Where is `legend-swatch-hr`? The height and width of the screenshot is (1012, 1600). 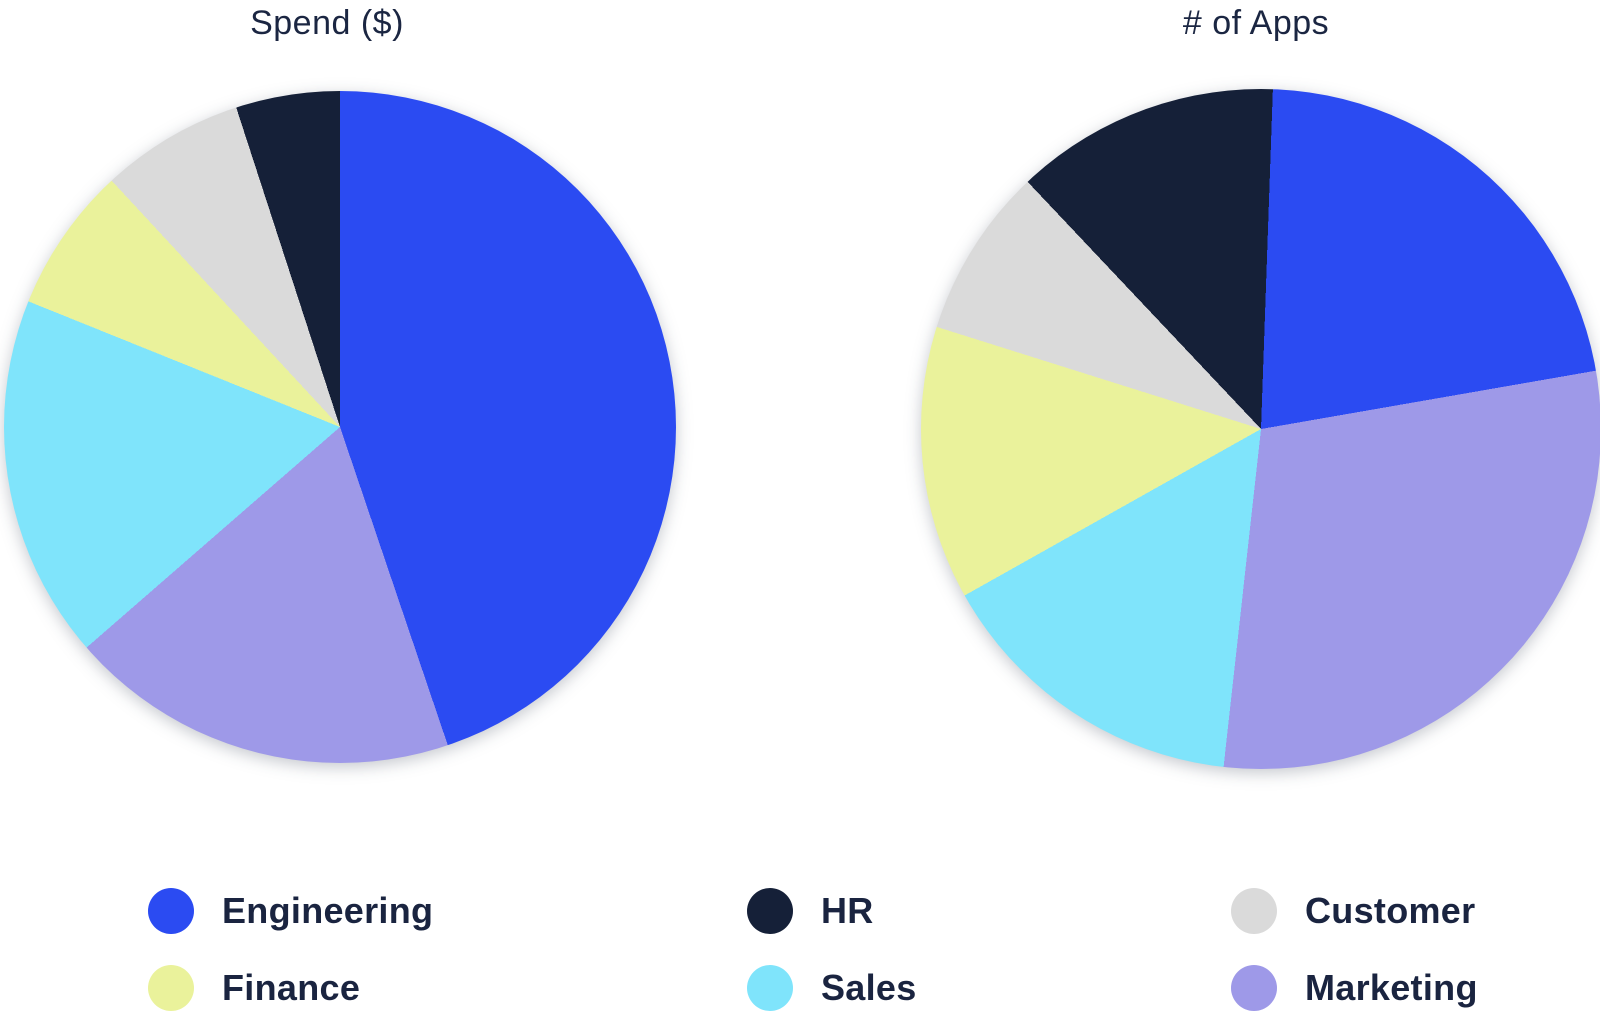
legend-swatch-hr is located at coordinates (770, 911).